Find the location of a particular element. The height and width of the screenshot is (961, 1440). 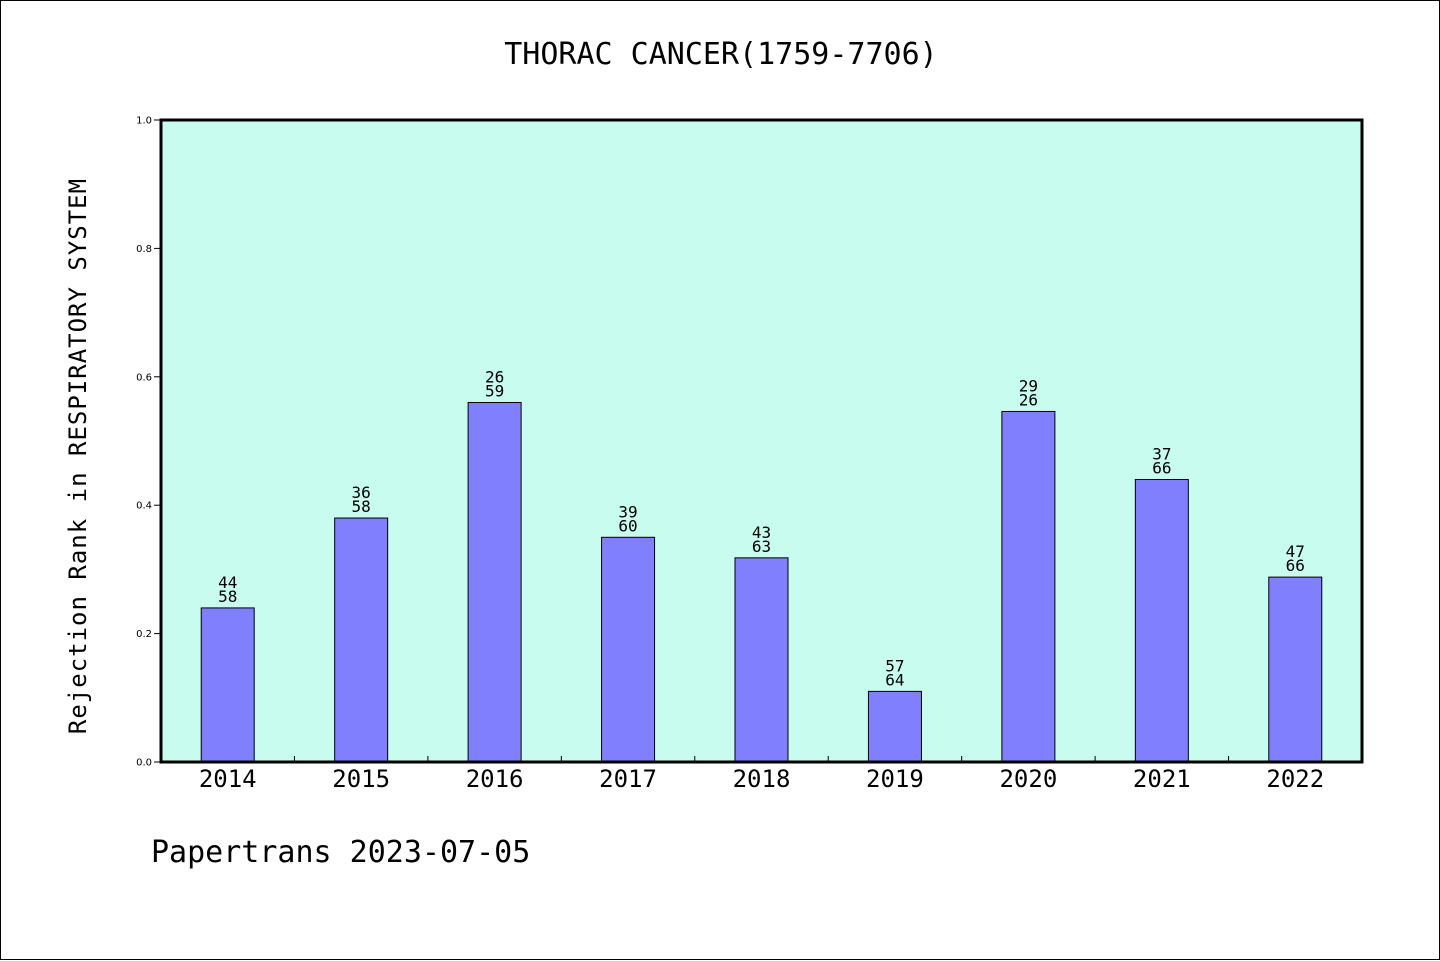

y-tick-label: 1.0 is located at coordinates (144, 121).